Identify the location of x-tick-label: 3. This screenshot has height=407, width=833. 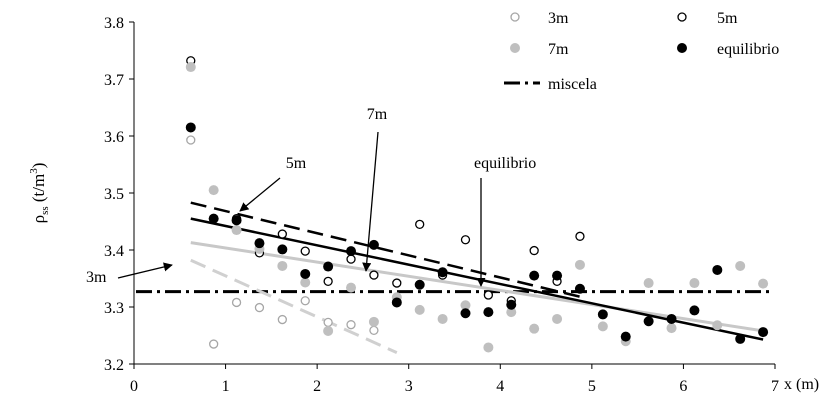
(409, 386).